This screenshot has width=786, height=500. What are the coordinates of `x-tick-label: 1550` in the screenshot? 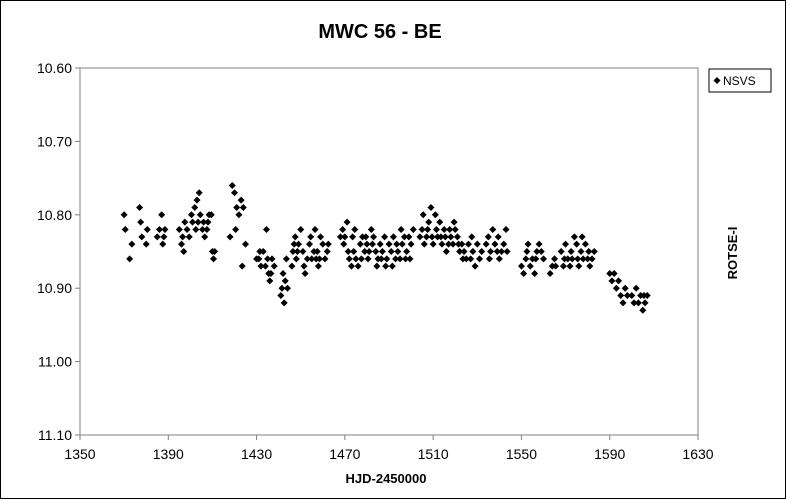 It's located at (521, 454).